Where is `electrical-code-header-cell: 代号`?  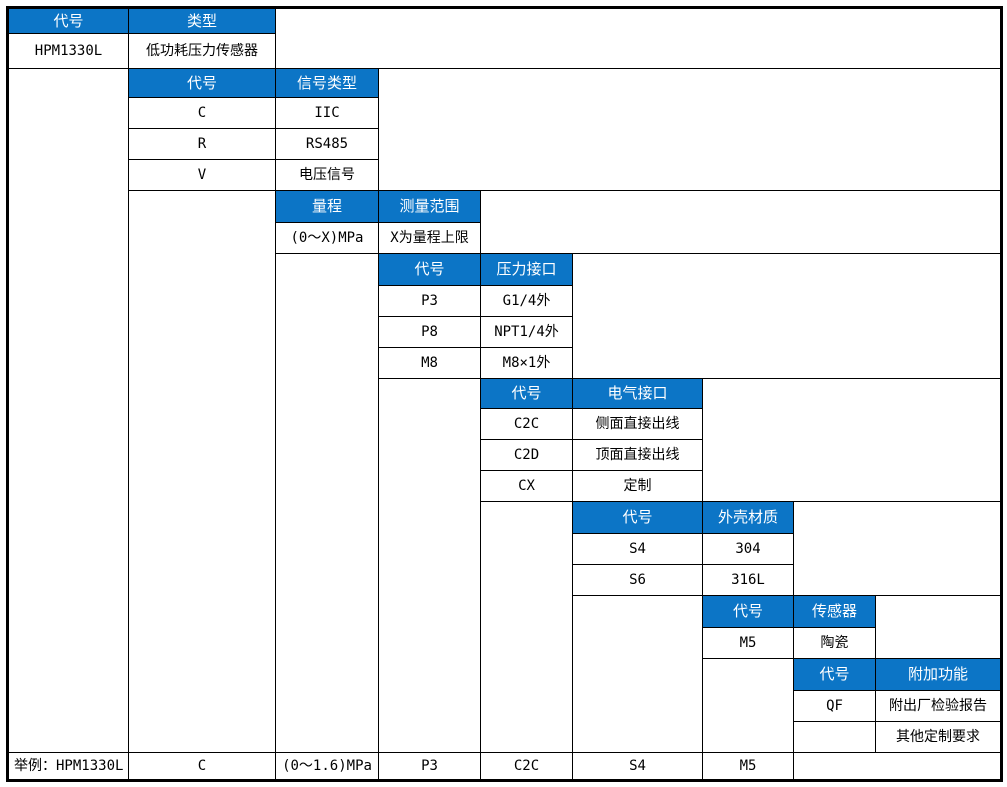 electrical-code-header-cell: 代号 is located at coordinates (526, 393).